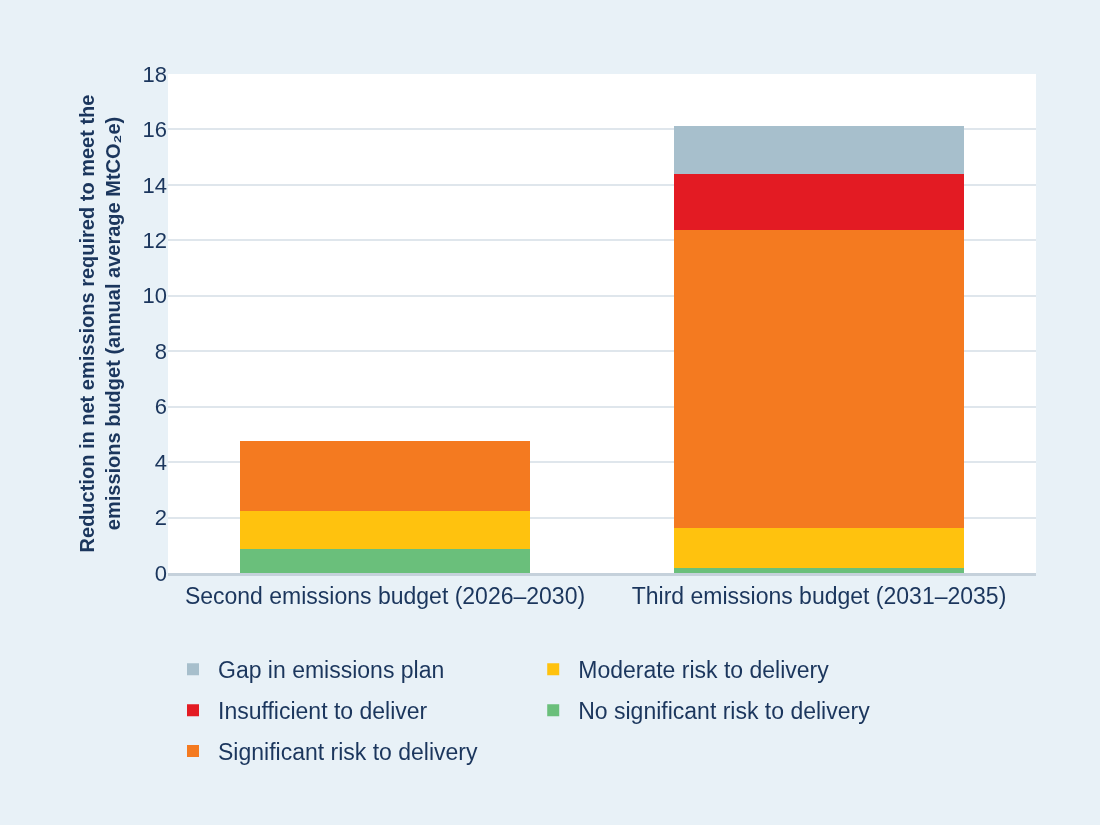 The height and width of the screenshot is (825, 1100). Describe the element at coordinates (385, 595) in the screenshot. I see `x-tick-label: Second emissions budget (2026–2030)` at that location.